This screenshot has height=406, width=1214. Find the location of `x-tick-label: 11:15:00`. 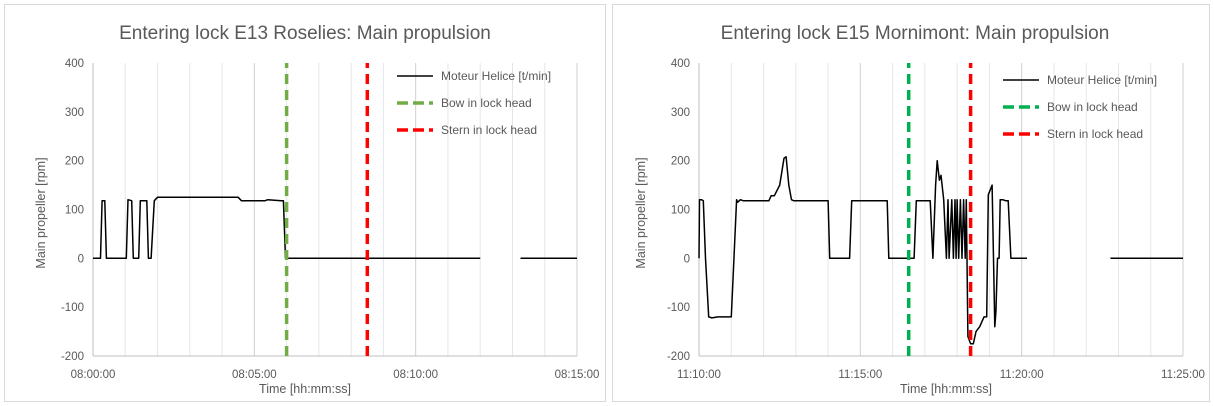

x-tick-label: 11:15:00 is located at coordinates (860, 375).